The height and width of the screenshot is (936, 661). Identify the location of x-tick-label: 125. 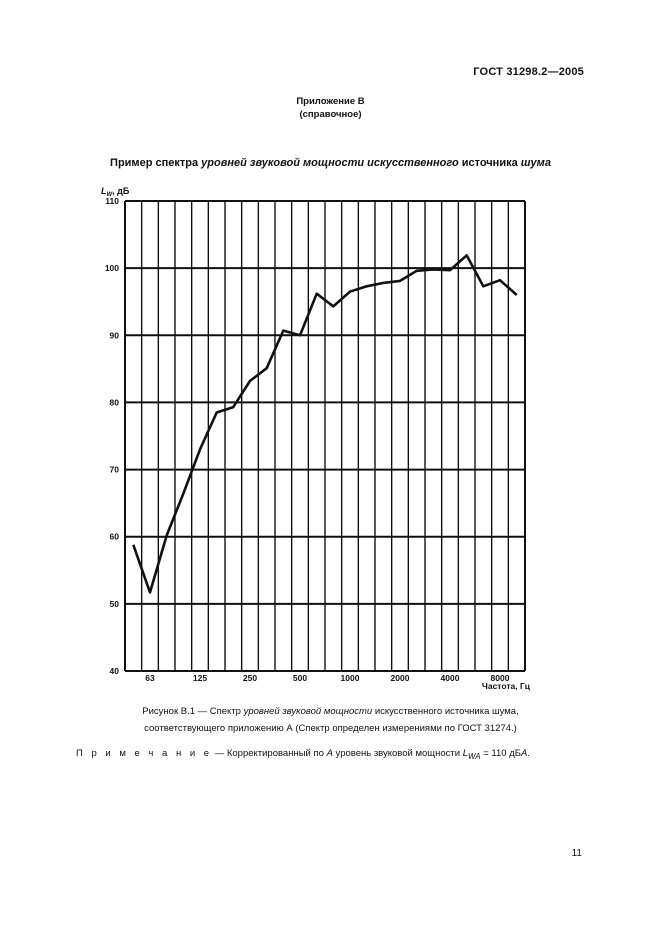
(200, 678).